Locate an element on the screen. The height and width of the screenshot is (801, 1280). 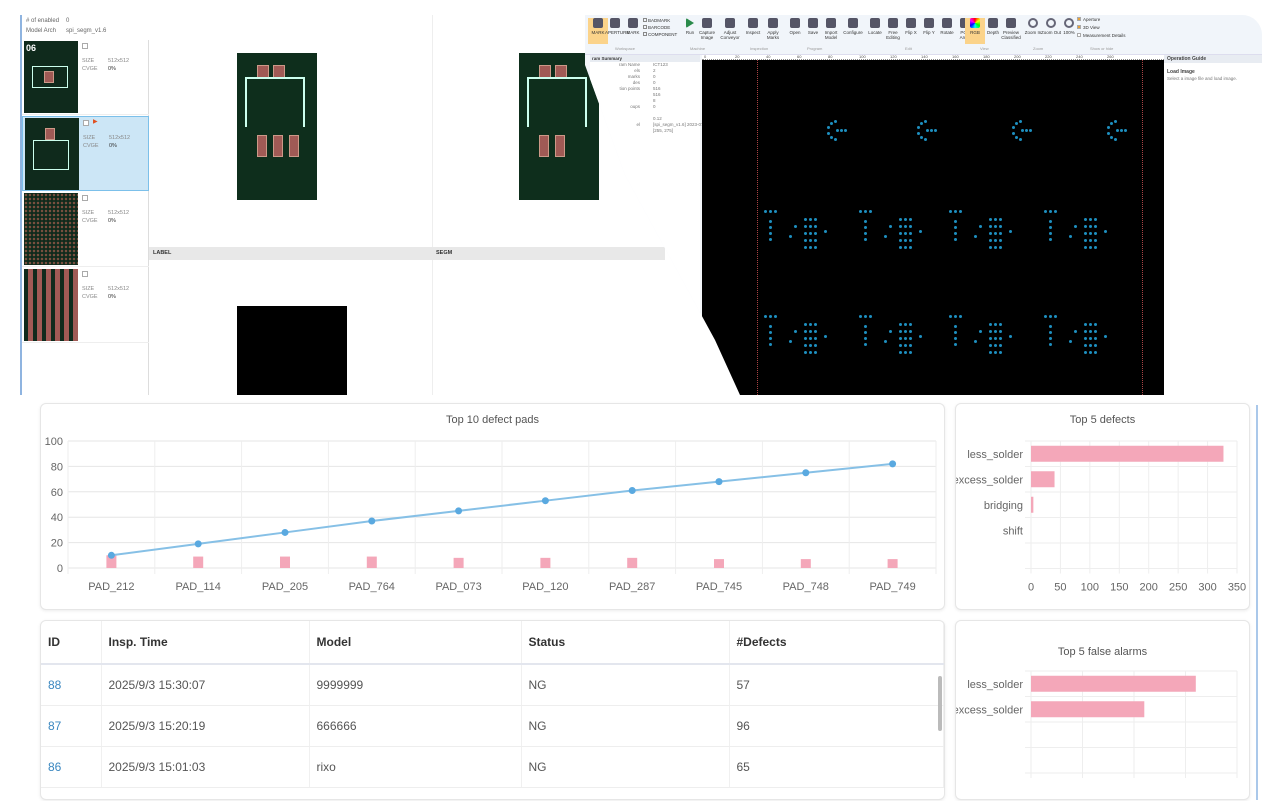
item-cvge: CVGE 0% is located at coordinates (99, 297).